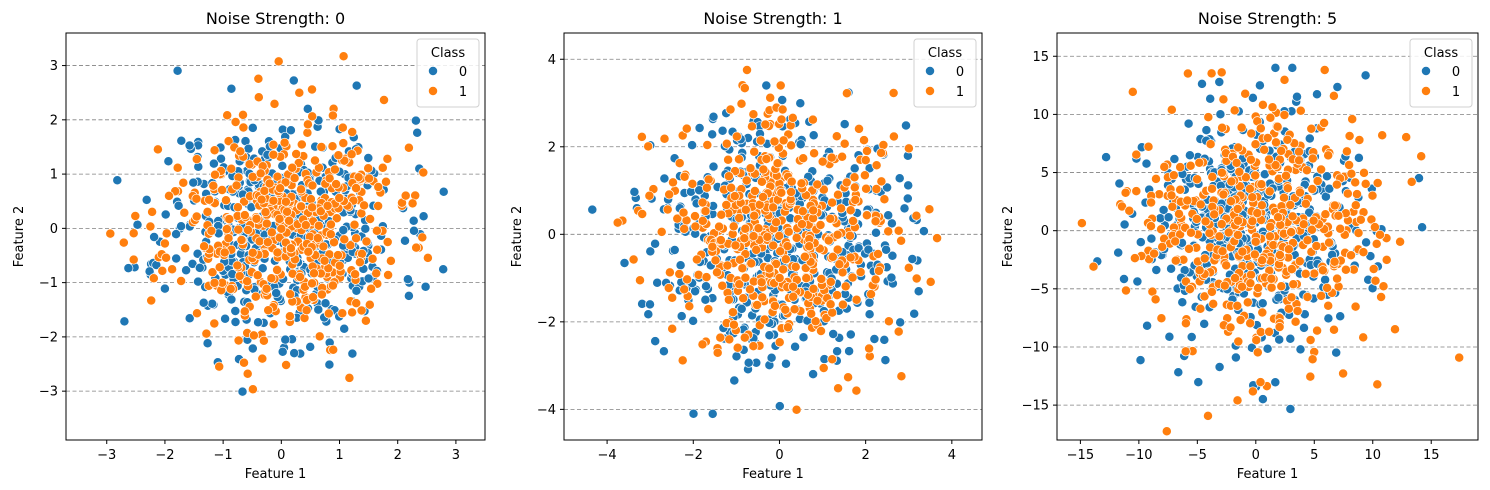  Describe the element at coordinates (54, 229) in the screenshot. I see `y-tick-label: 0` at that location.